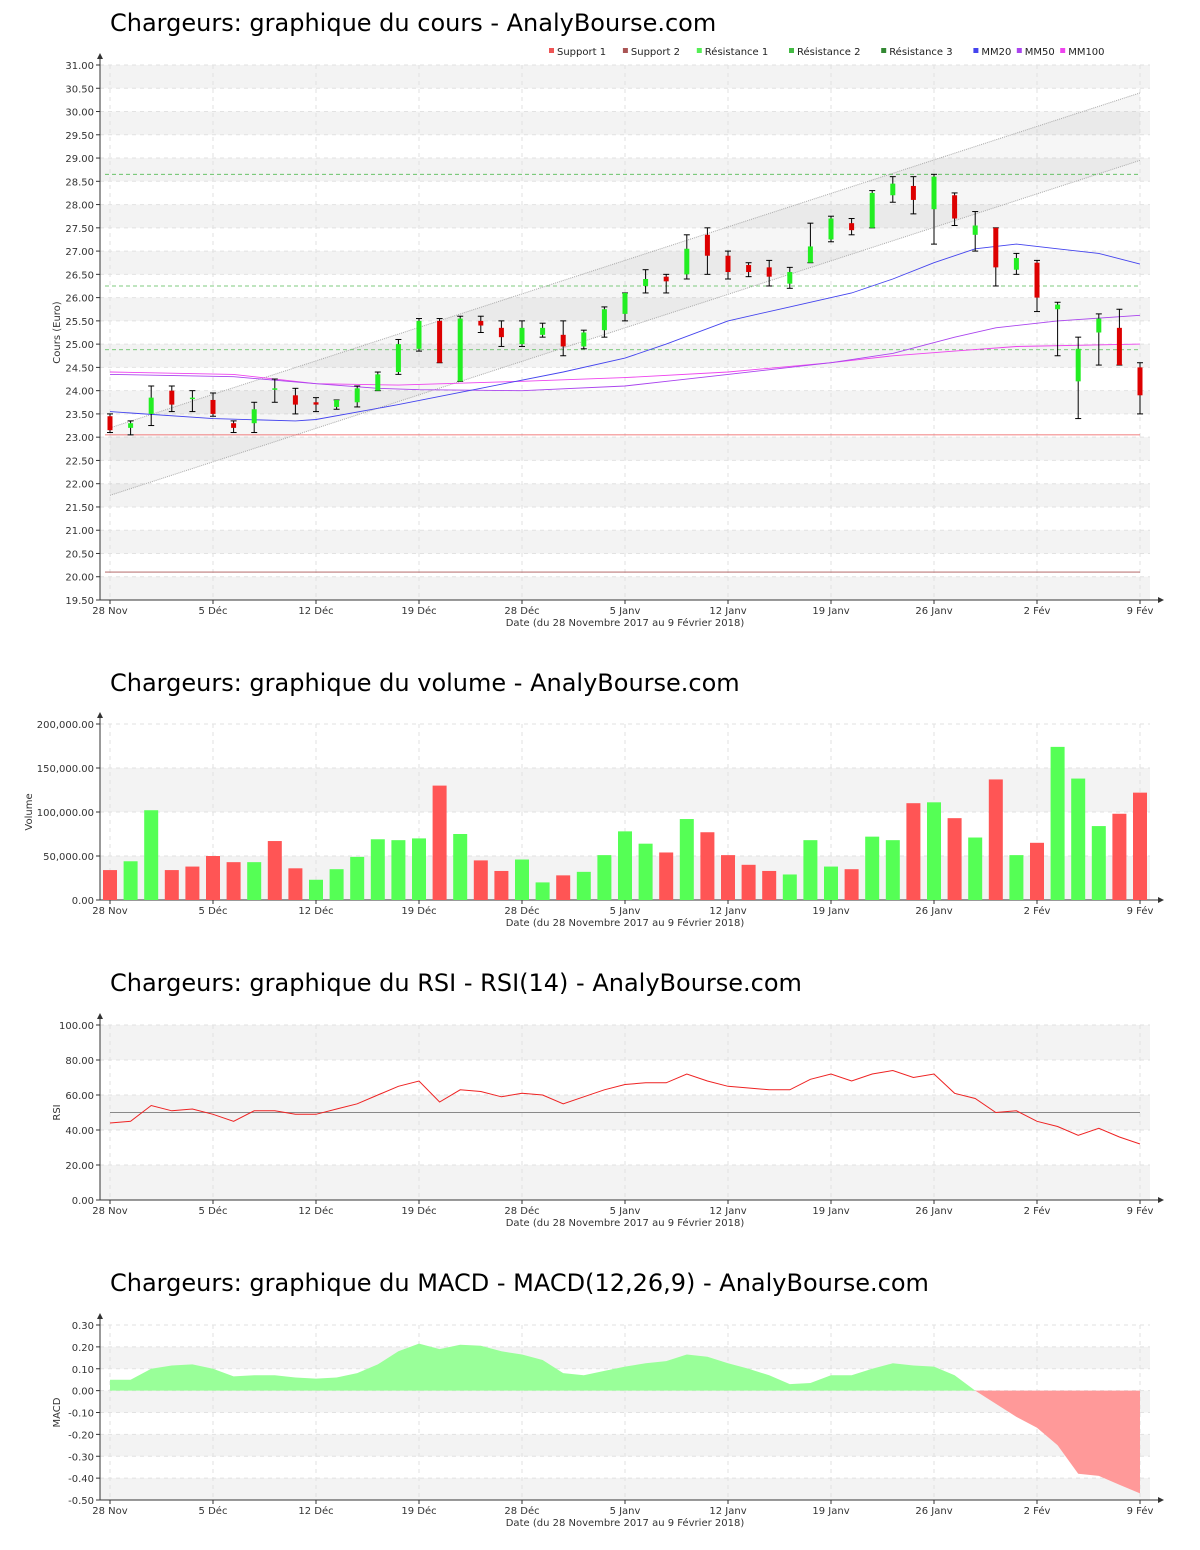 The height and width of the screenshot is (1550, 1200). I want to click on y-axis-label: MACD, so click(57, 1412).